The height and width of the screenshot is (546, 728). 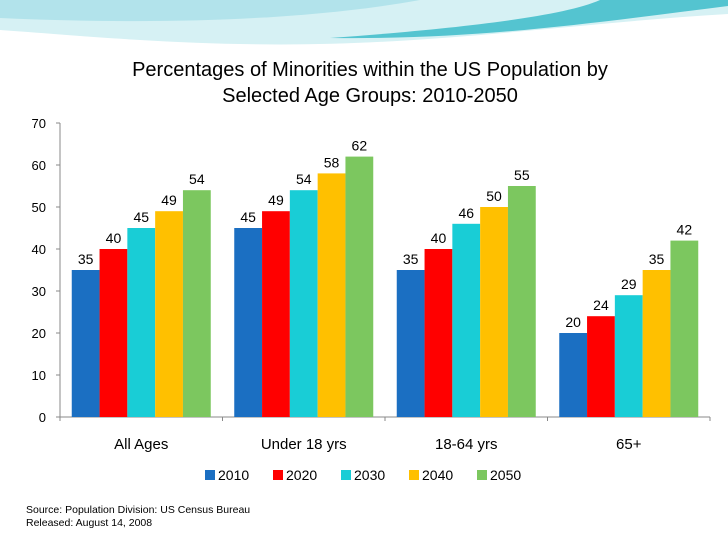 What do you see at coordinates (514, 19) in the screenshot?
I see `header-swoosh-teal` at bounding box center [514, 19].